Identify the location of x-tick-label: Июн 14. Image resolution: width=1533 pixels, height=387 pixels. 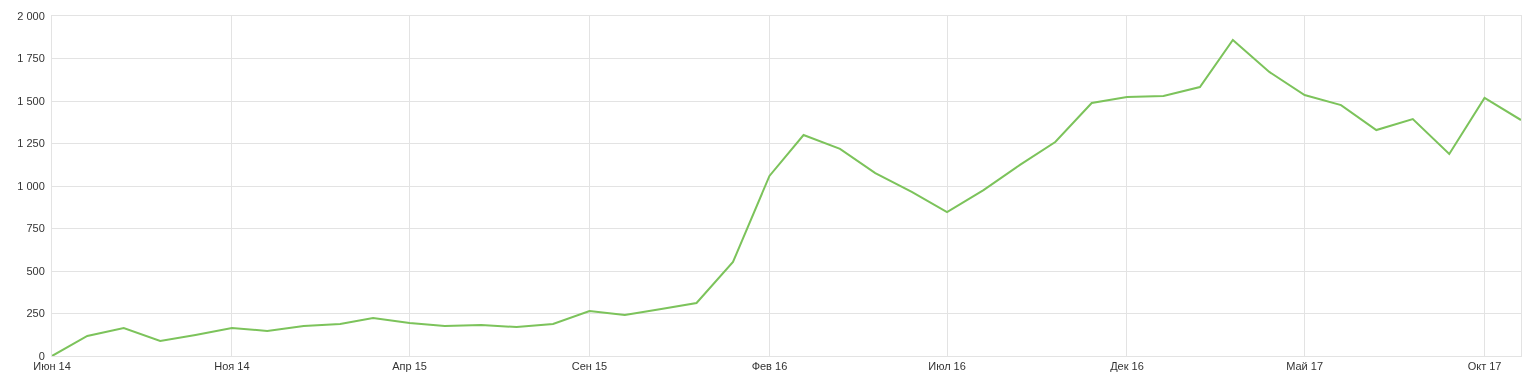
(52, 366).